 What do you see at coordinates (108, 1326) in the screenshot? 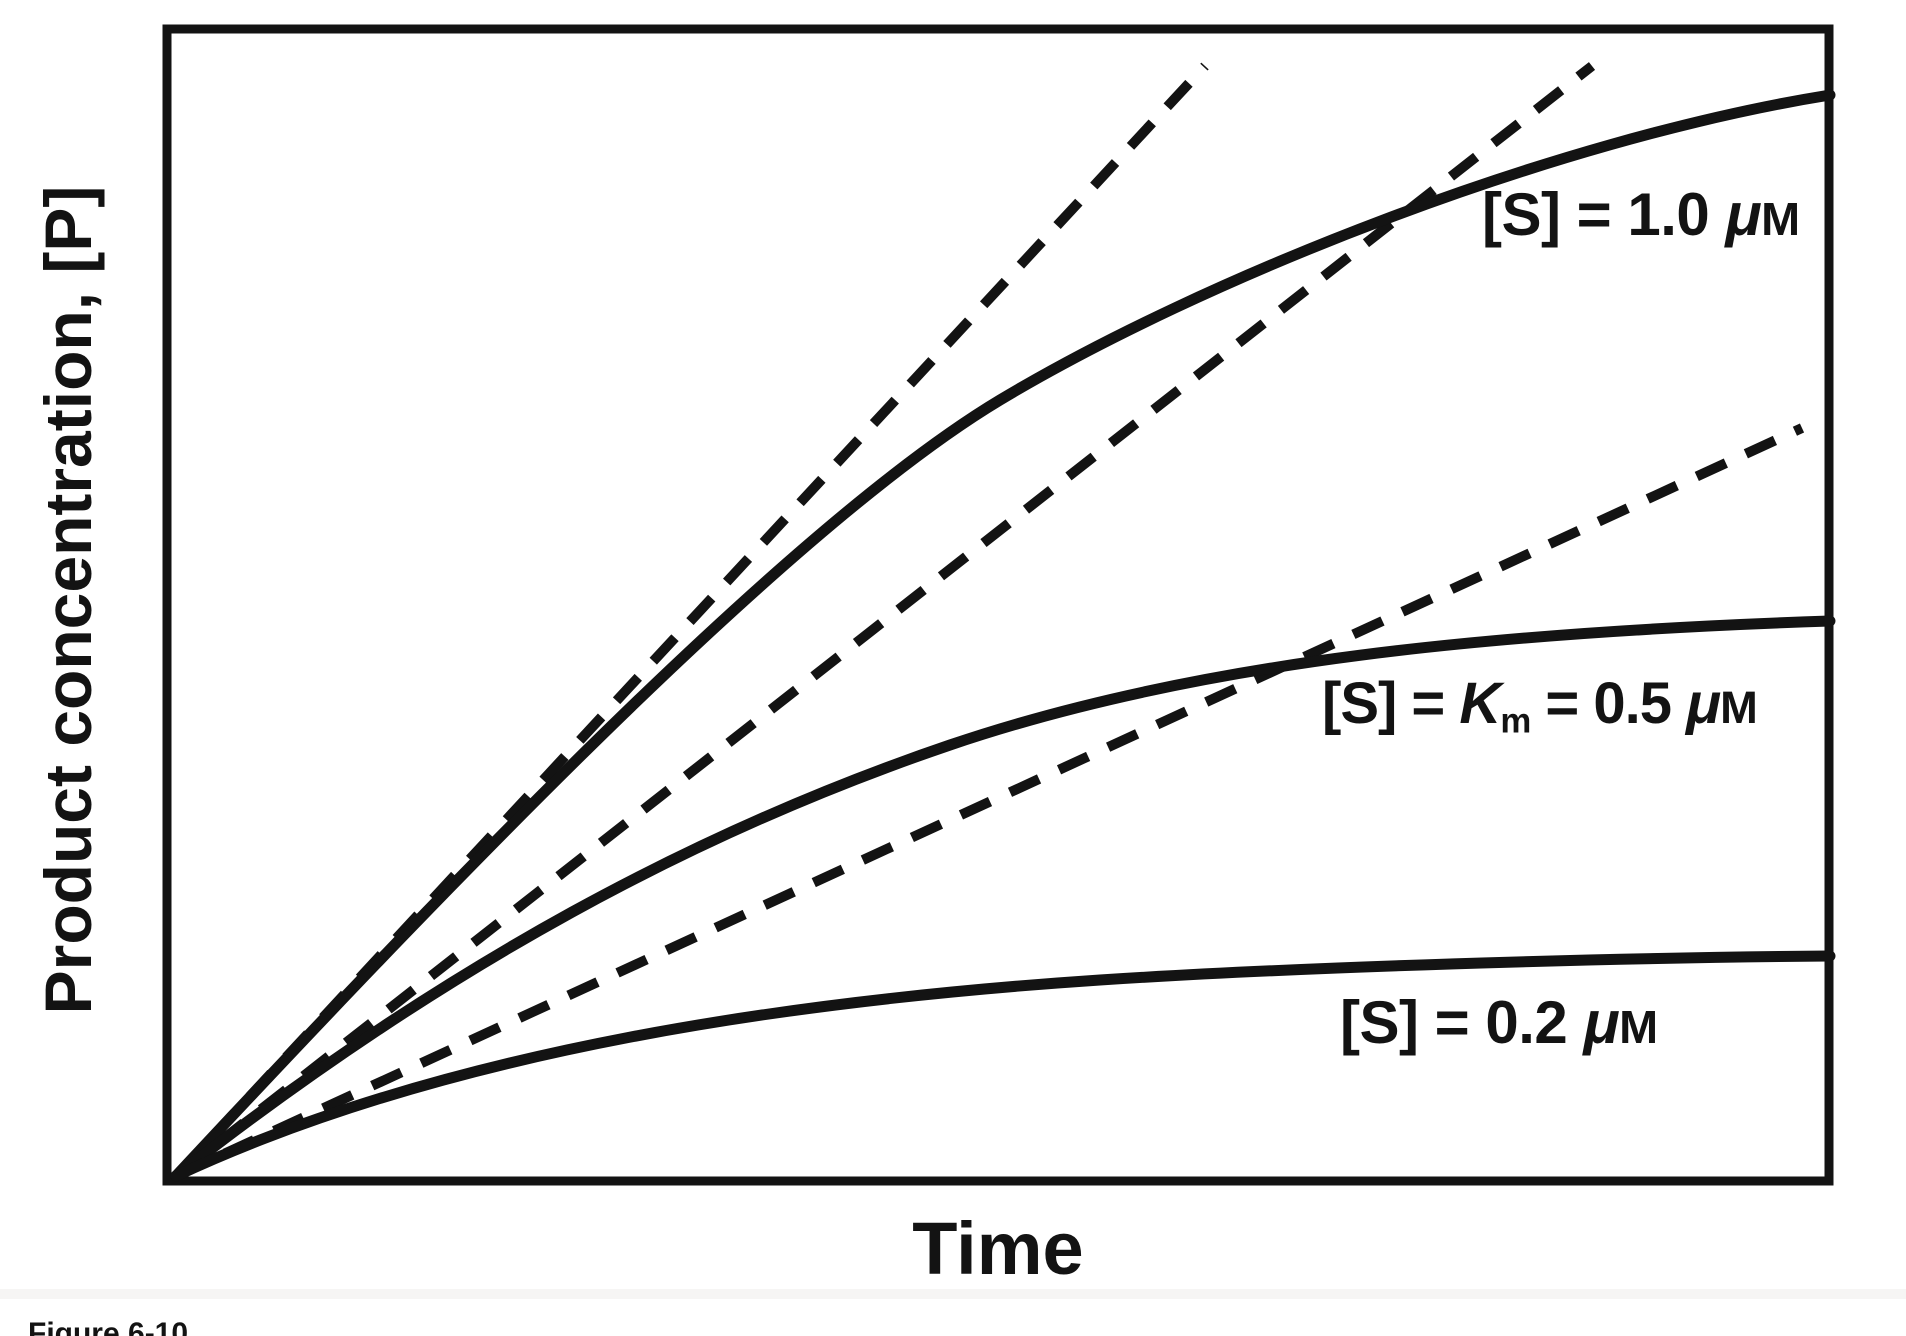
I see `figure-caption: Figure 6-10` at bounding box center [108, 1326].